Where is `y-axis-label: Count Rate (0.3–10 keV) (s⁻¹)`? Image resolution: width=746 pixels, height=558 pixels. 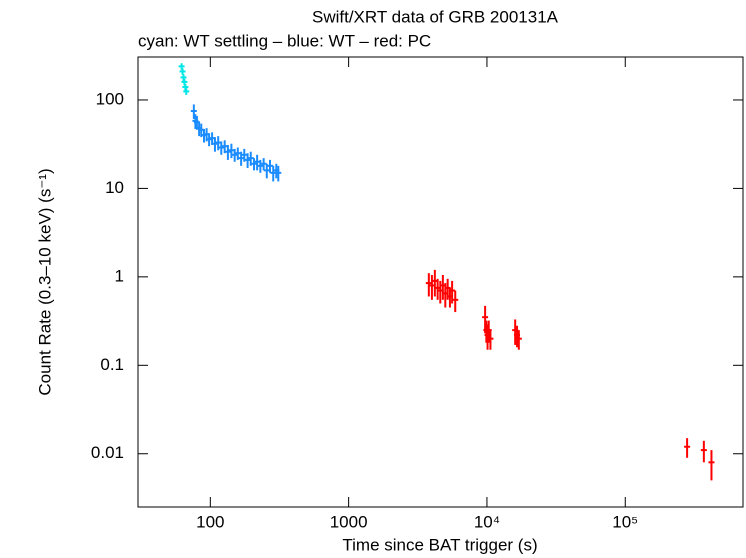
y-axis-label: Count Rate (0.3–10 keV) (s⁻¹) is located at coordinates (44, 281).